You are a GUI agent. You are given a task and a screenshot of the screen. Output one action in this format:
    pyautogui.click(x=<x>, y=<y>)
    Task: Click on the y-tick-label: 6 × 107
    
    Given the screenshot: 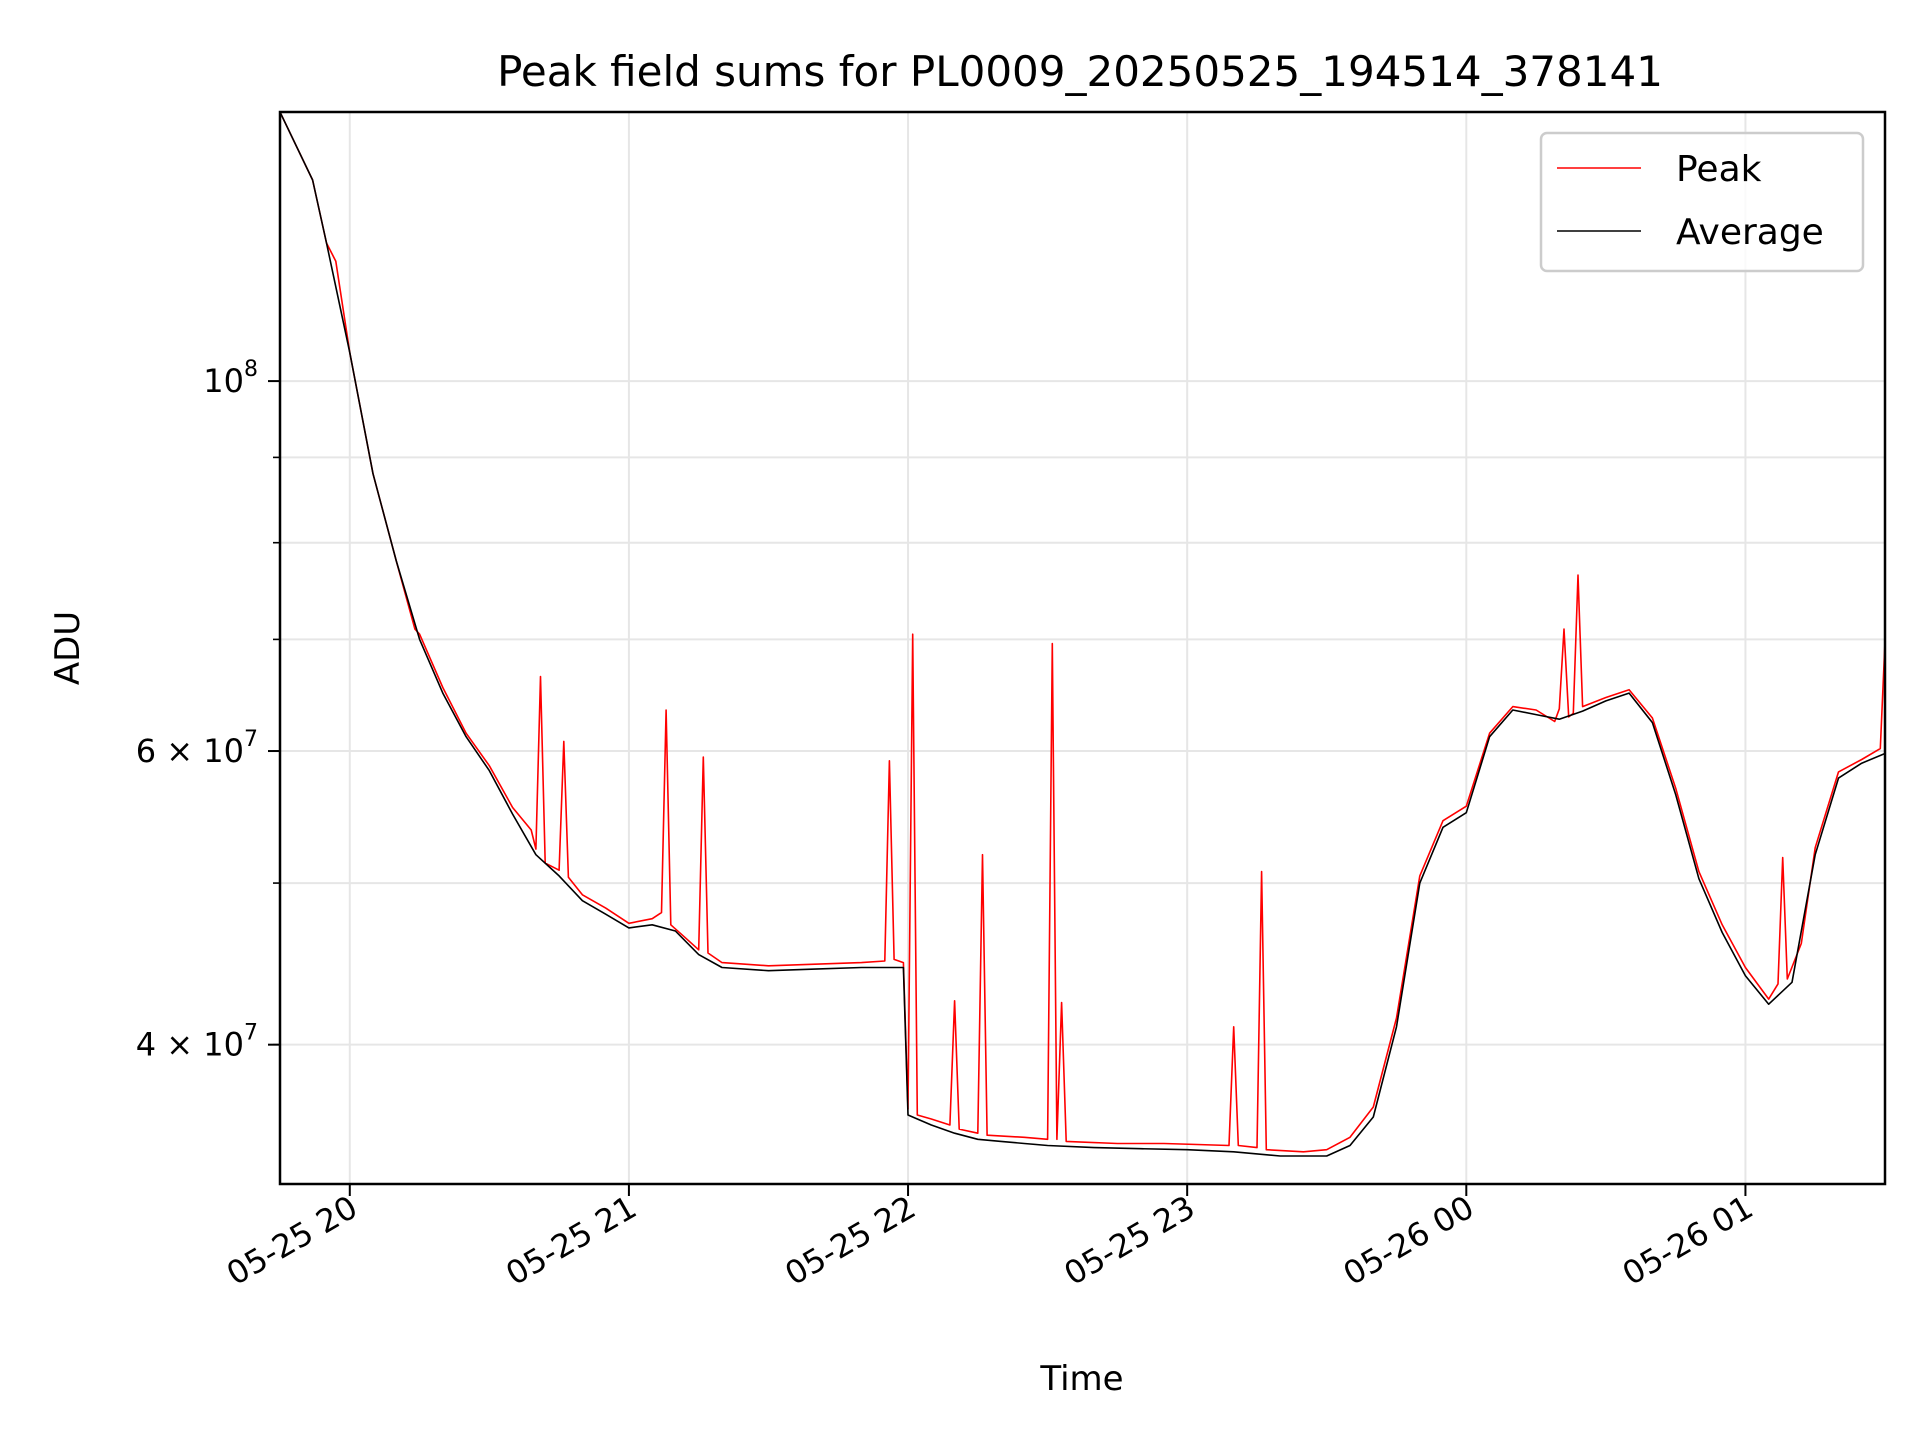 What is the action you would take?
    pyautogui.click(x=197, y=748)
    